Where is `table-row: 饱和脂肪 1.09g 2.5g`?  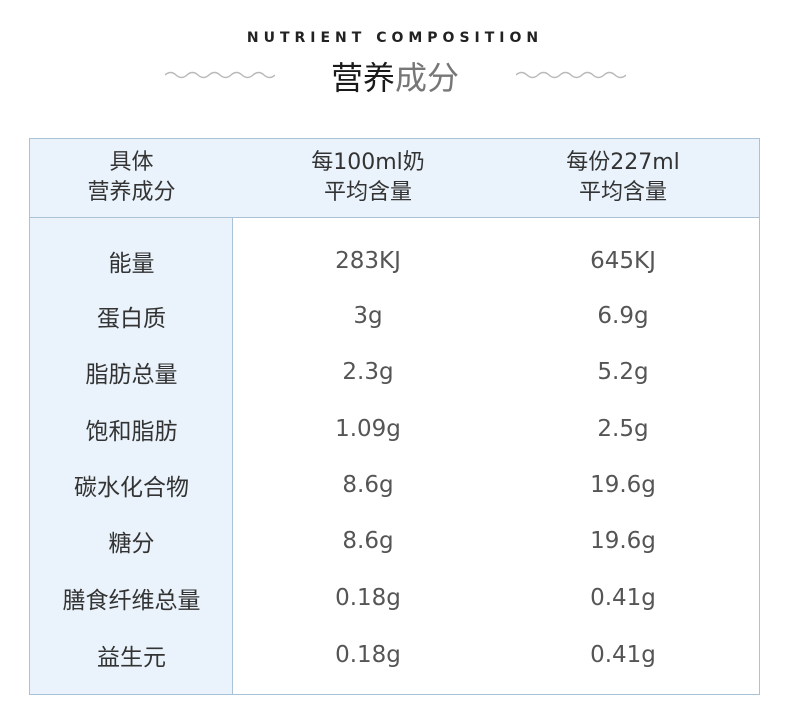 table-row: 饱和脂肪 1.09g 2.5g is located at coordinates (394, 428).